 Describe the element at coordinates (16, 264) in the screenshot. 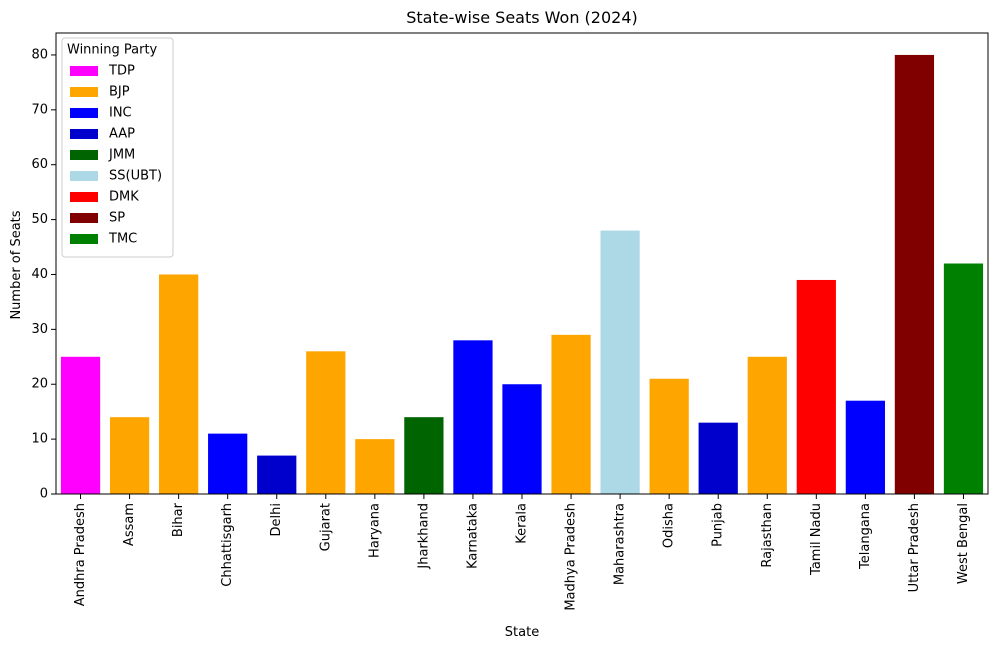

I see `y-axis-label: Number of Seats` at that location.